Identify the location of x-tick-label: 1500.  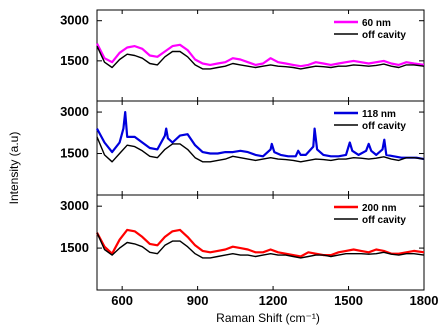
(348, 300).